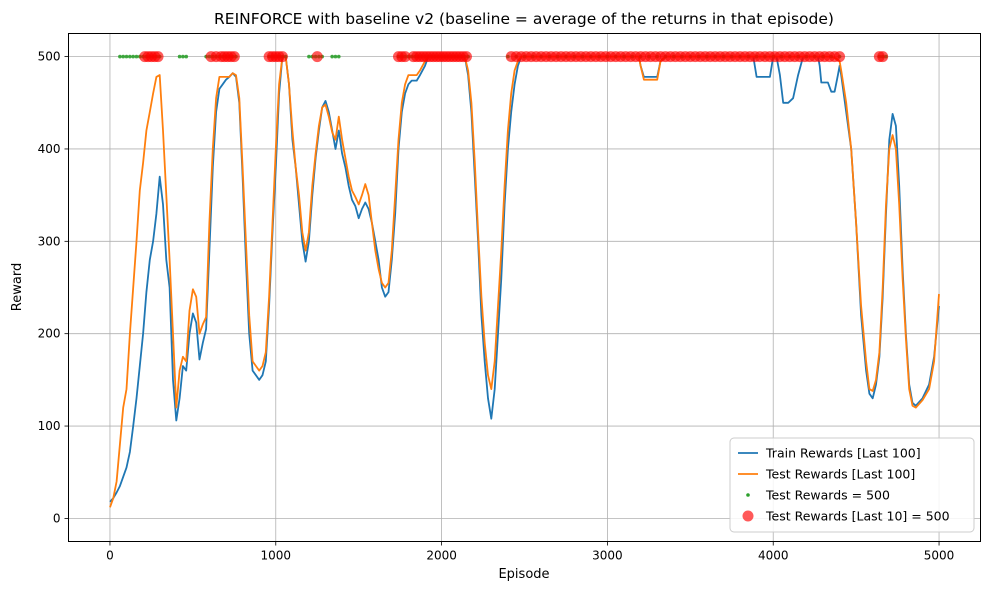 Image resolution: width=989 pixels, height=590 pixels. I want to click on x-axis-ticks: 0 1000 2000 3000 4000 5000, so click(530, 552).